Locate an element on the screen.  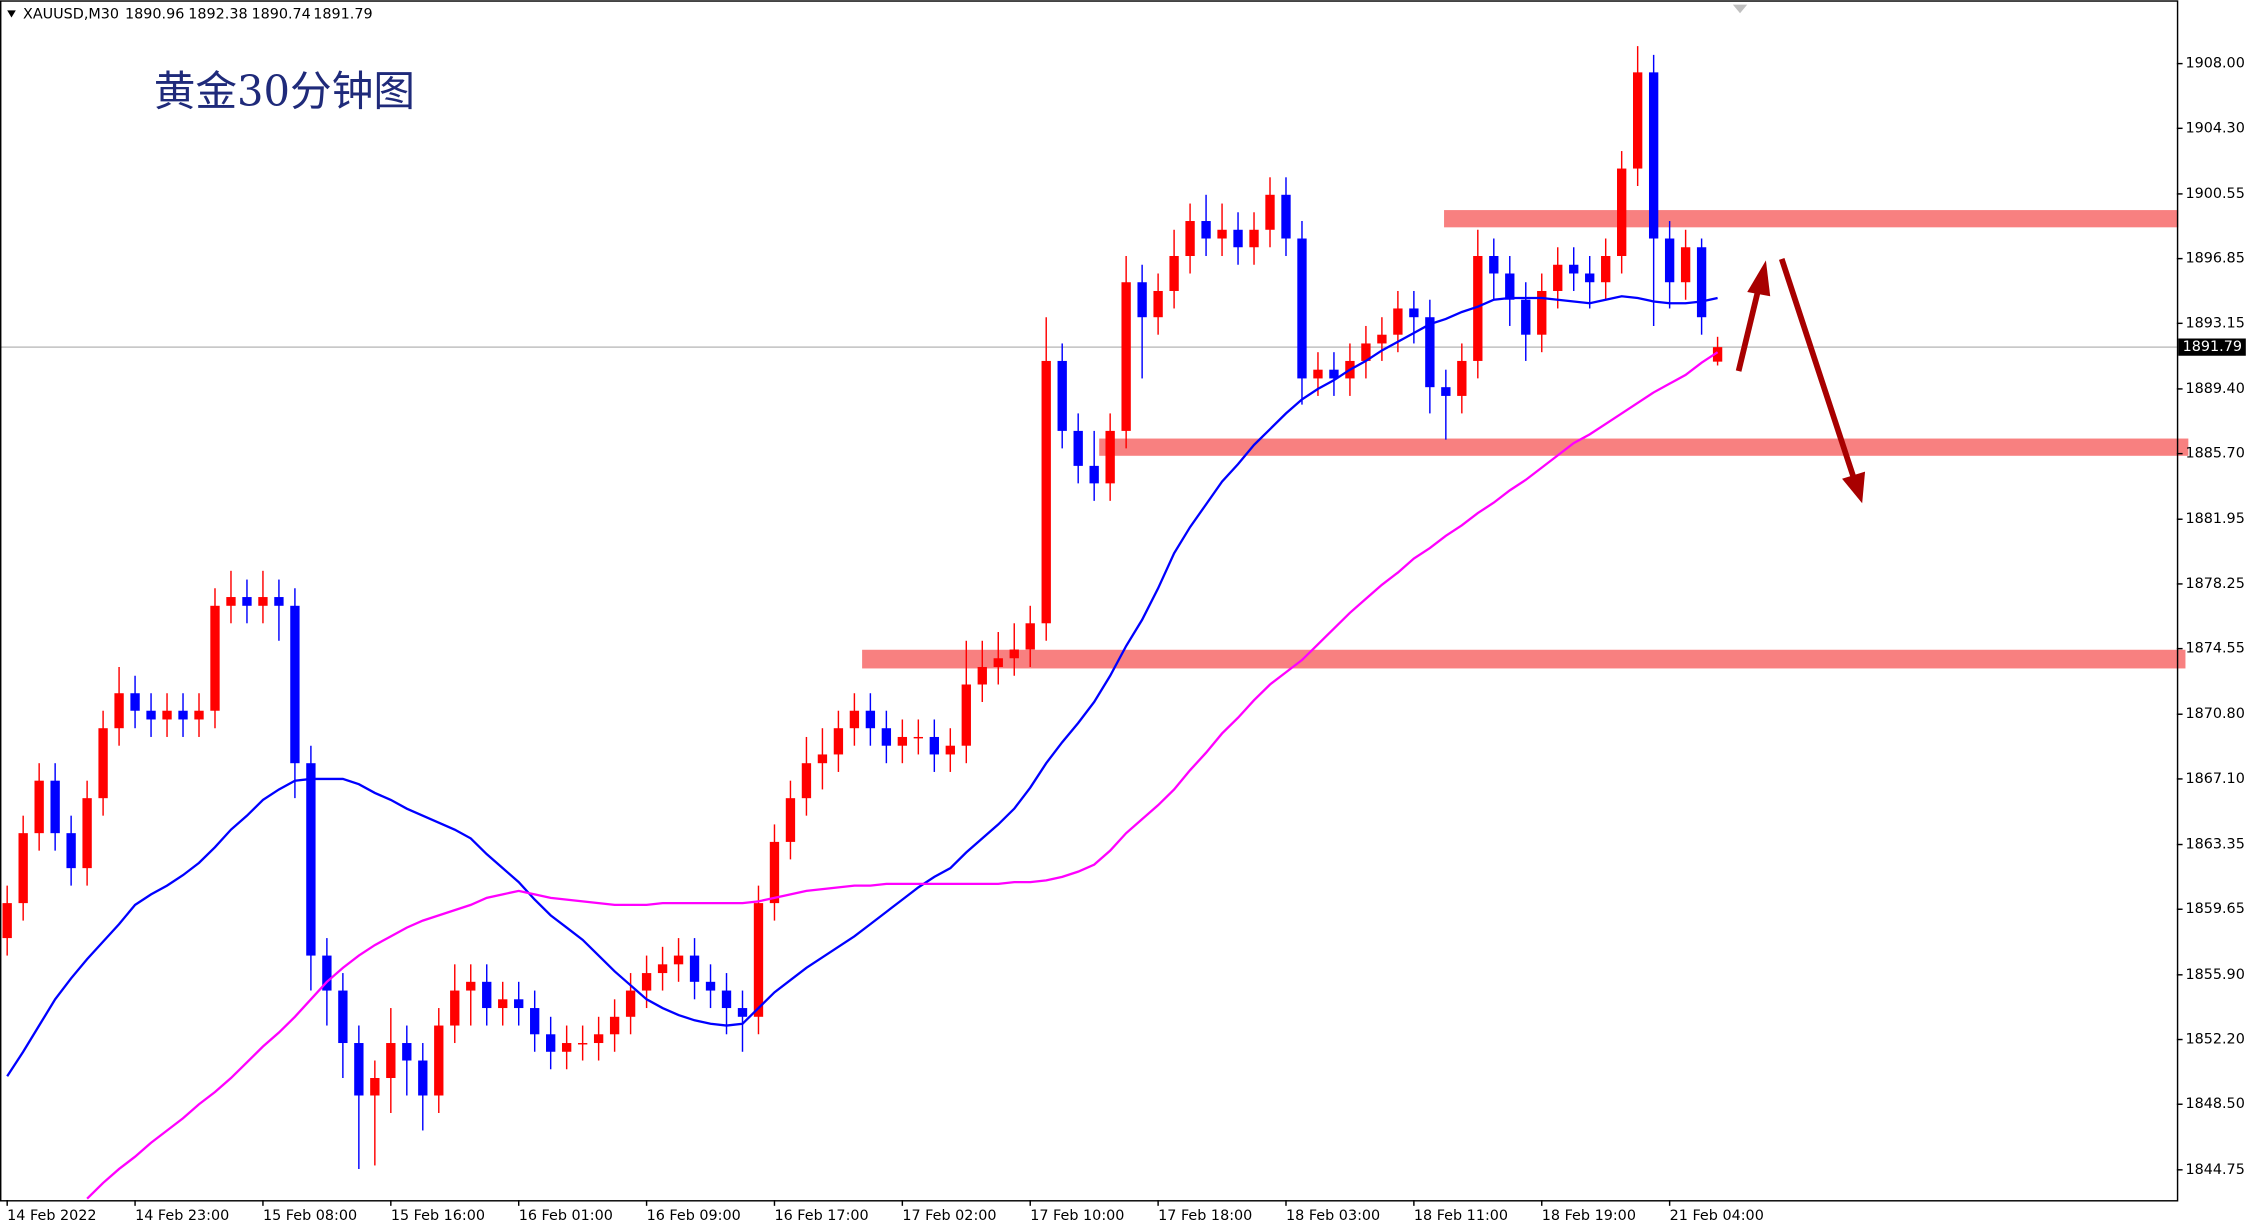
y-tick-label: 1870.80 is located at coordinates (2214, 714).